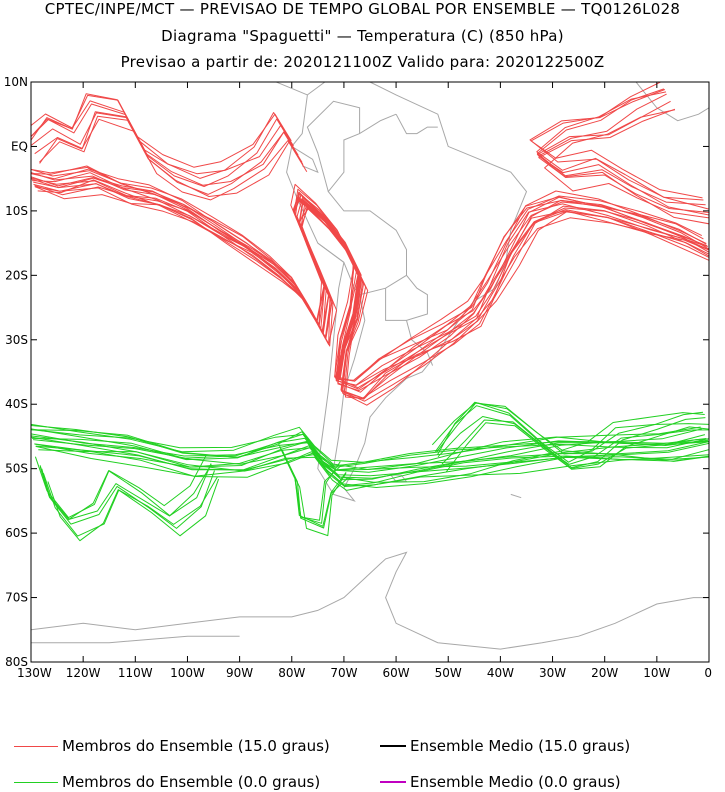 The image size is (725, 792). Describe the element at coordinates (16, 662) in the screenshot. I see `lat-tick-label: 80S` at that location.